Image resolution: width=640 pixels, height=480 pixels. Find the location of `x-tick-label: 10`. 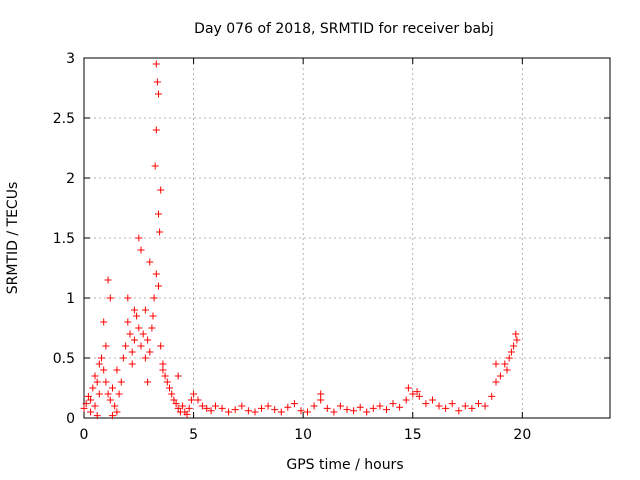

x-tick-label: 10 is located at coordinates (303, 435).